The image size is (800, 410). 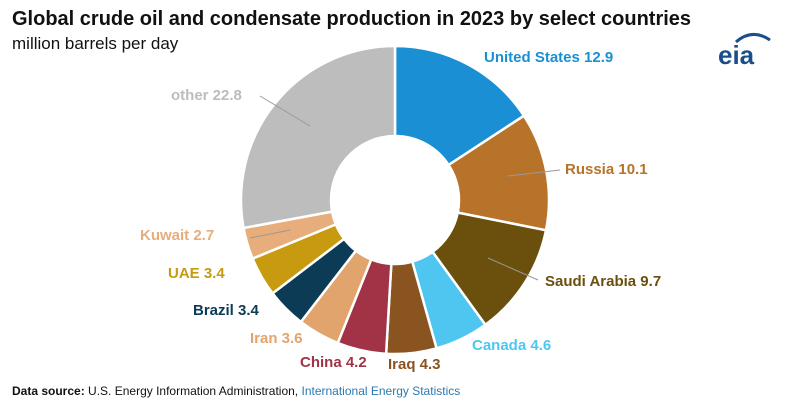 I want to click on label-iraq: Iraq 4.3, so click(x=414, y=364).